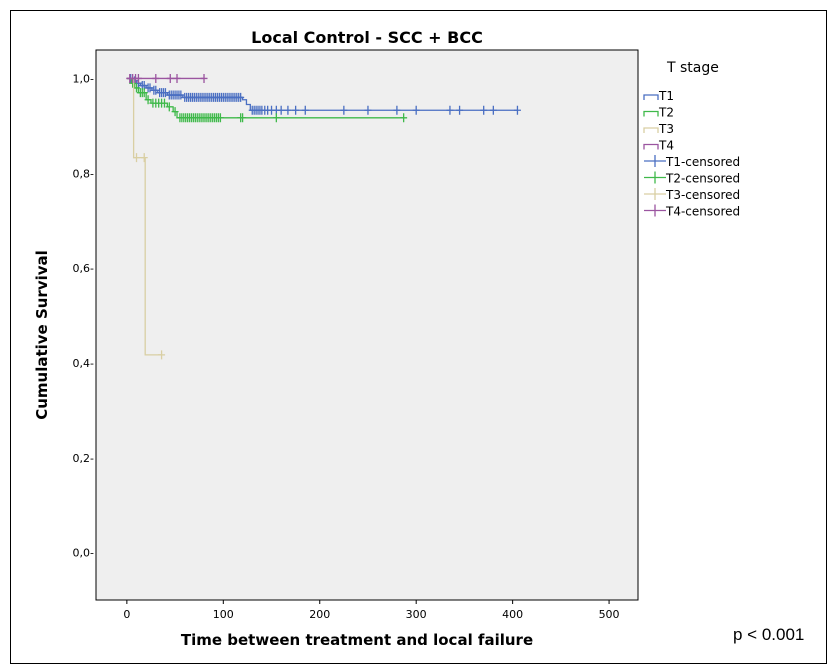 The height and width of the screenshot is (672, 838). What do you see at coordinates (702, 179) in the screenshot?
I see `legend-label-t2-censored: T2-censored` at bounding box center [702, 179].